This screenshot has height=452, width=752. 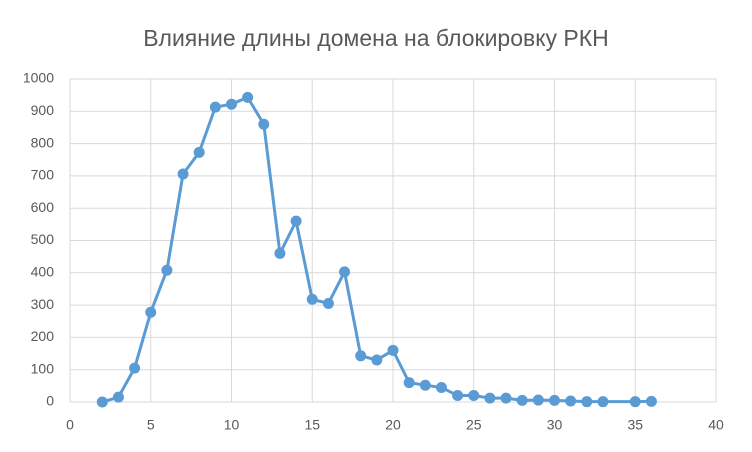 What do you see at coordinates (43, 142) in the screenshot?
I see `y-tick-label: 800` at bounding box center [43, 142].